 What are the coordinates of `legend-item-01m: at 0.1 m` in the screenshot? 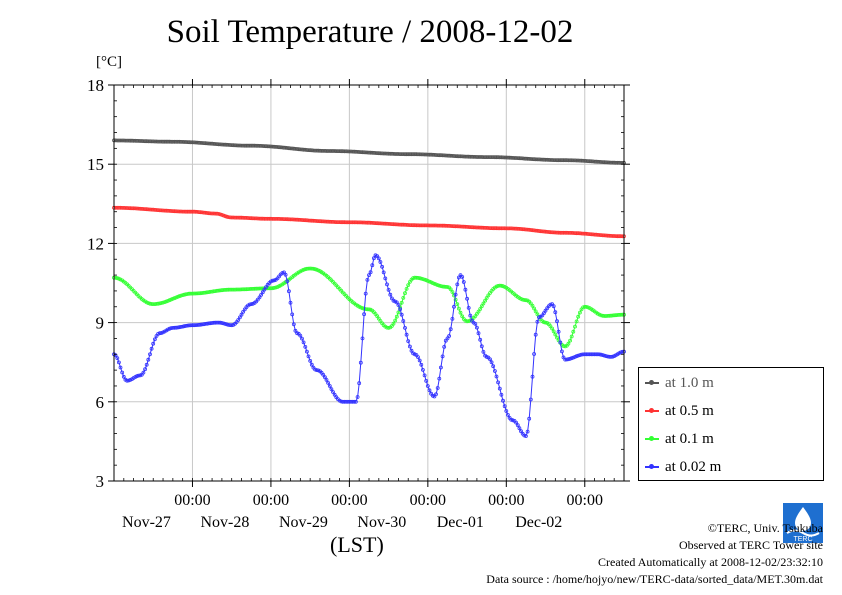 It's located at (679, 439).